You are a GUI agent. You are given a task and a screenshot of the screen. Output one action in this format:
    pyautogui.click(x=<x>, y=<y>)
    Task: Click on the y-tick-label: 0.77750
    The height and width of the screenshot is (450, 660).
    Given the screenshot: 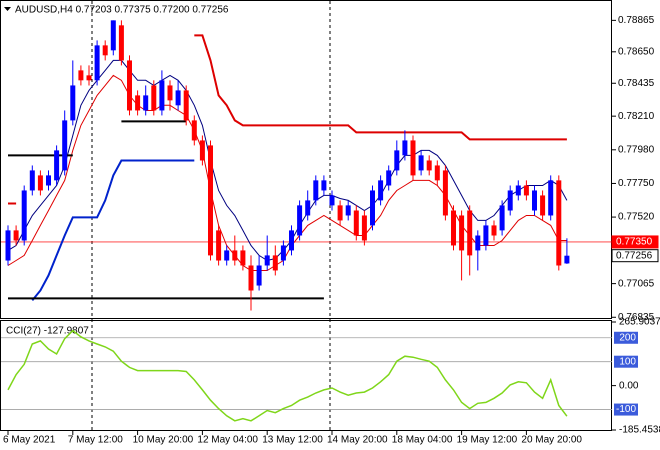 What is the action you would take?
    pyautogui.click(x=636, y=183)
    